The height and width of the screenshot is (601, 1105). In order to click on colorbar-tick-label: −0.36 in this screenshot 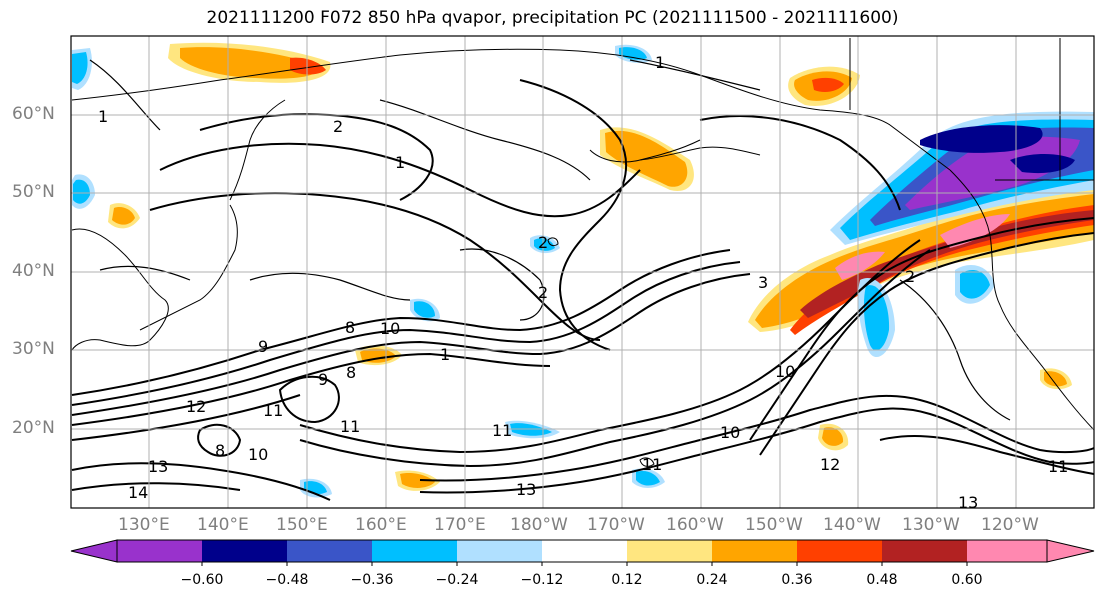, I will do `click(372, 580)`.